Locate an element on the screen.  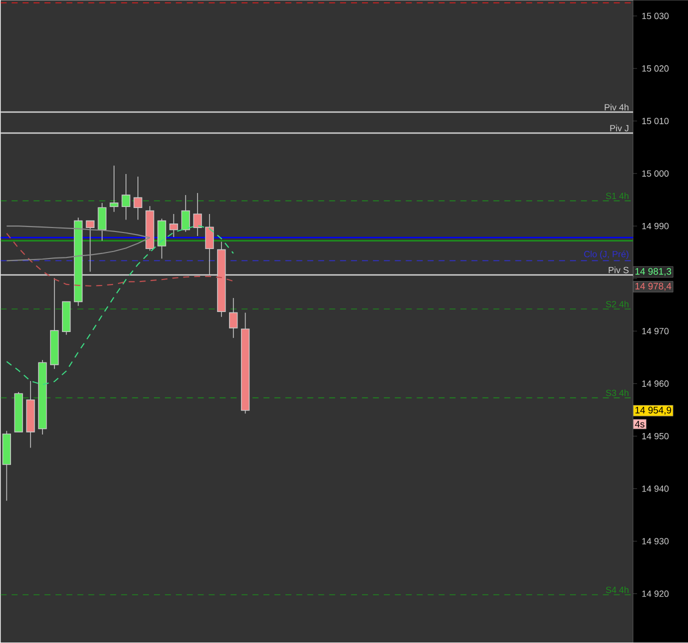
y-tick-label: 14 940 is located at coordinates (655, 489).